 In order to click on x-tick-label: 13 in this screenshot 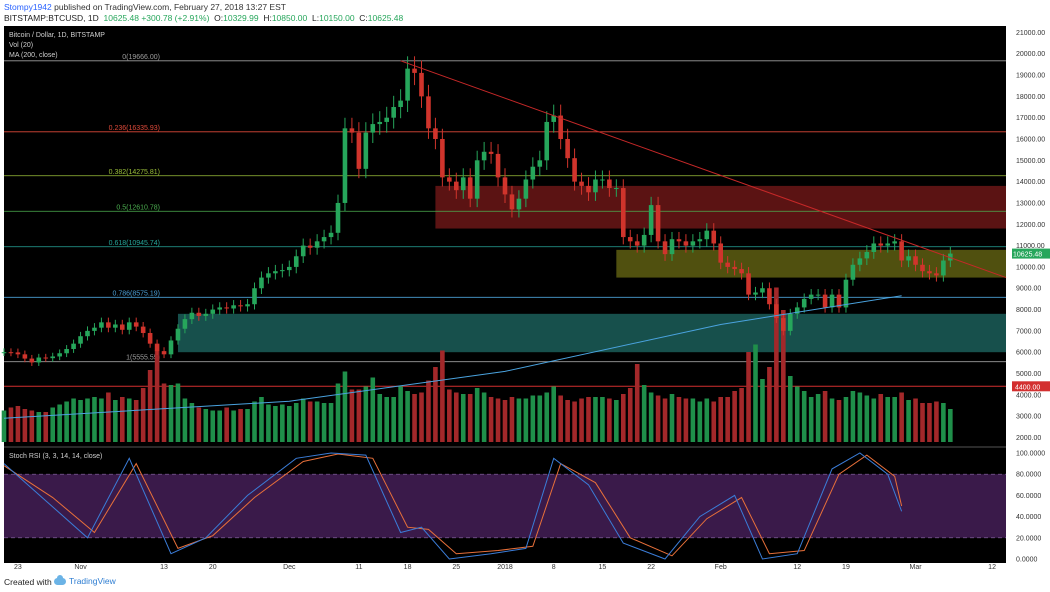, I will do `click(164, 567)`.